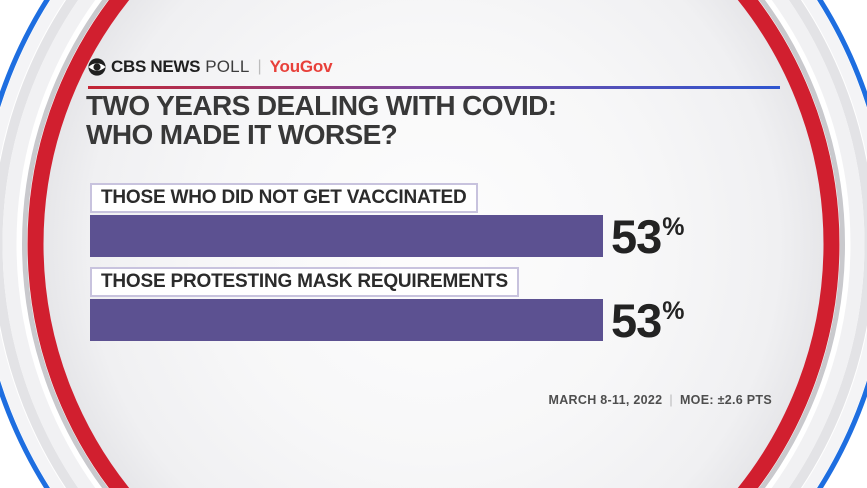 This screenshot has width=867, height=488. Describe the element at coordinates (321, 105) in the screenshot. I see `title-line-1: TWO YEARS DEALING WITH COVID:` at that location.